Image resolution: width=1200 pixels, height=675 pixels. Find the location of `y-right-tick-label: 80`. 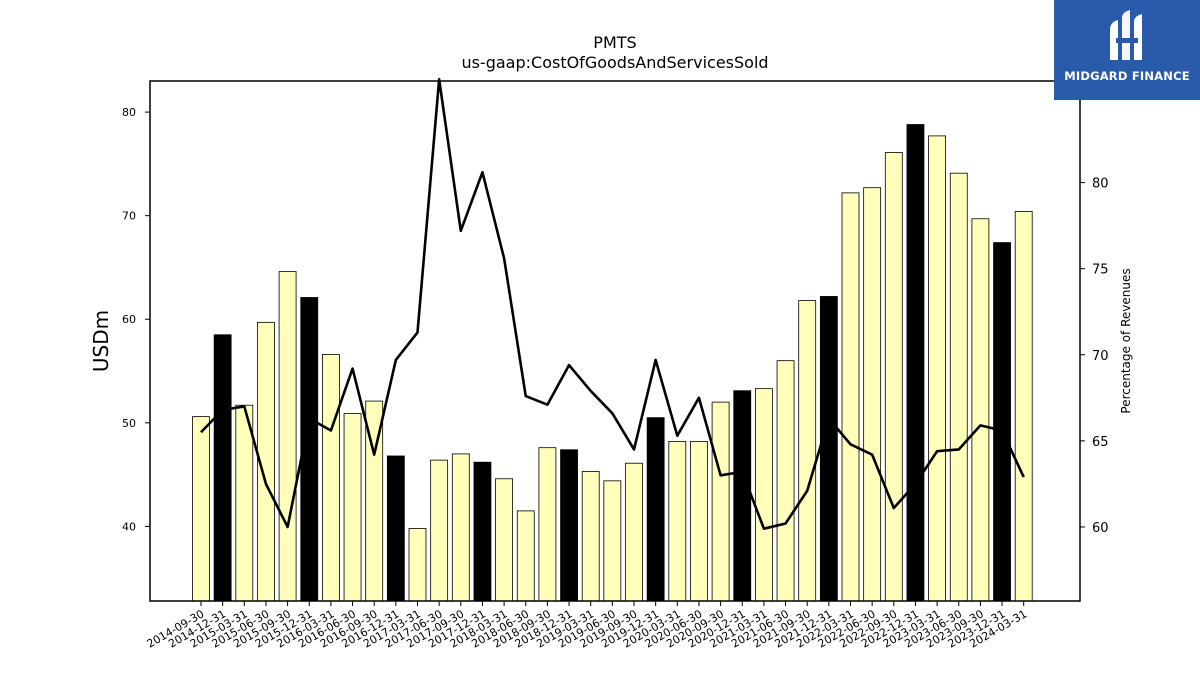

y-right-tick-label: 80 is located at coordinates (1100, 184).